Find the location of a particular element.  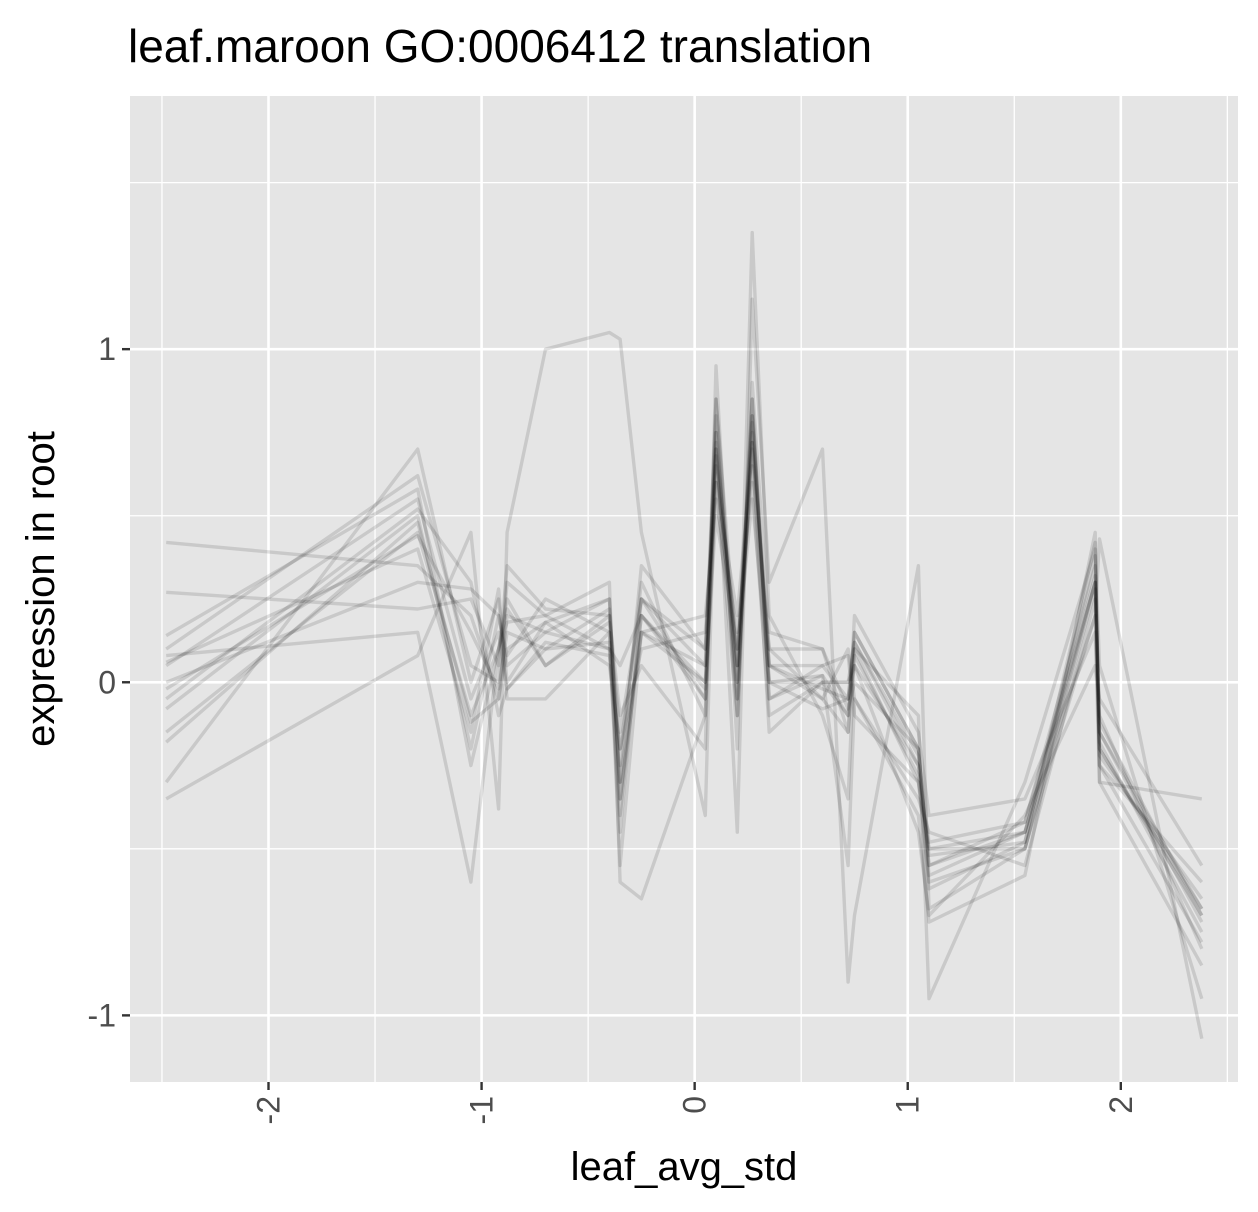

y-tick-label: -1 is located at coordinates (102, 1015).